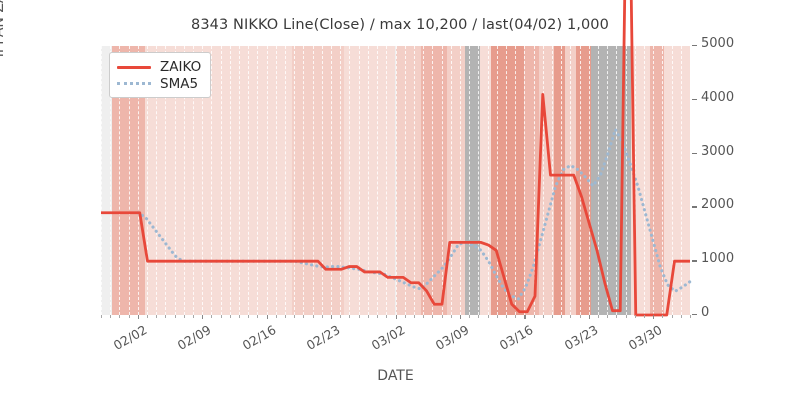 The image size is (800, 400). I want to click on y-tick-label: 4000, so click(718, 97).